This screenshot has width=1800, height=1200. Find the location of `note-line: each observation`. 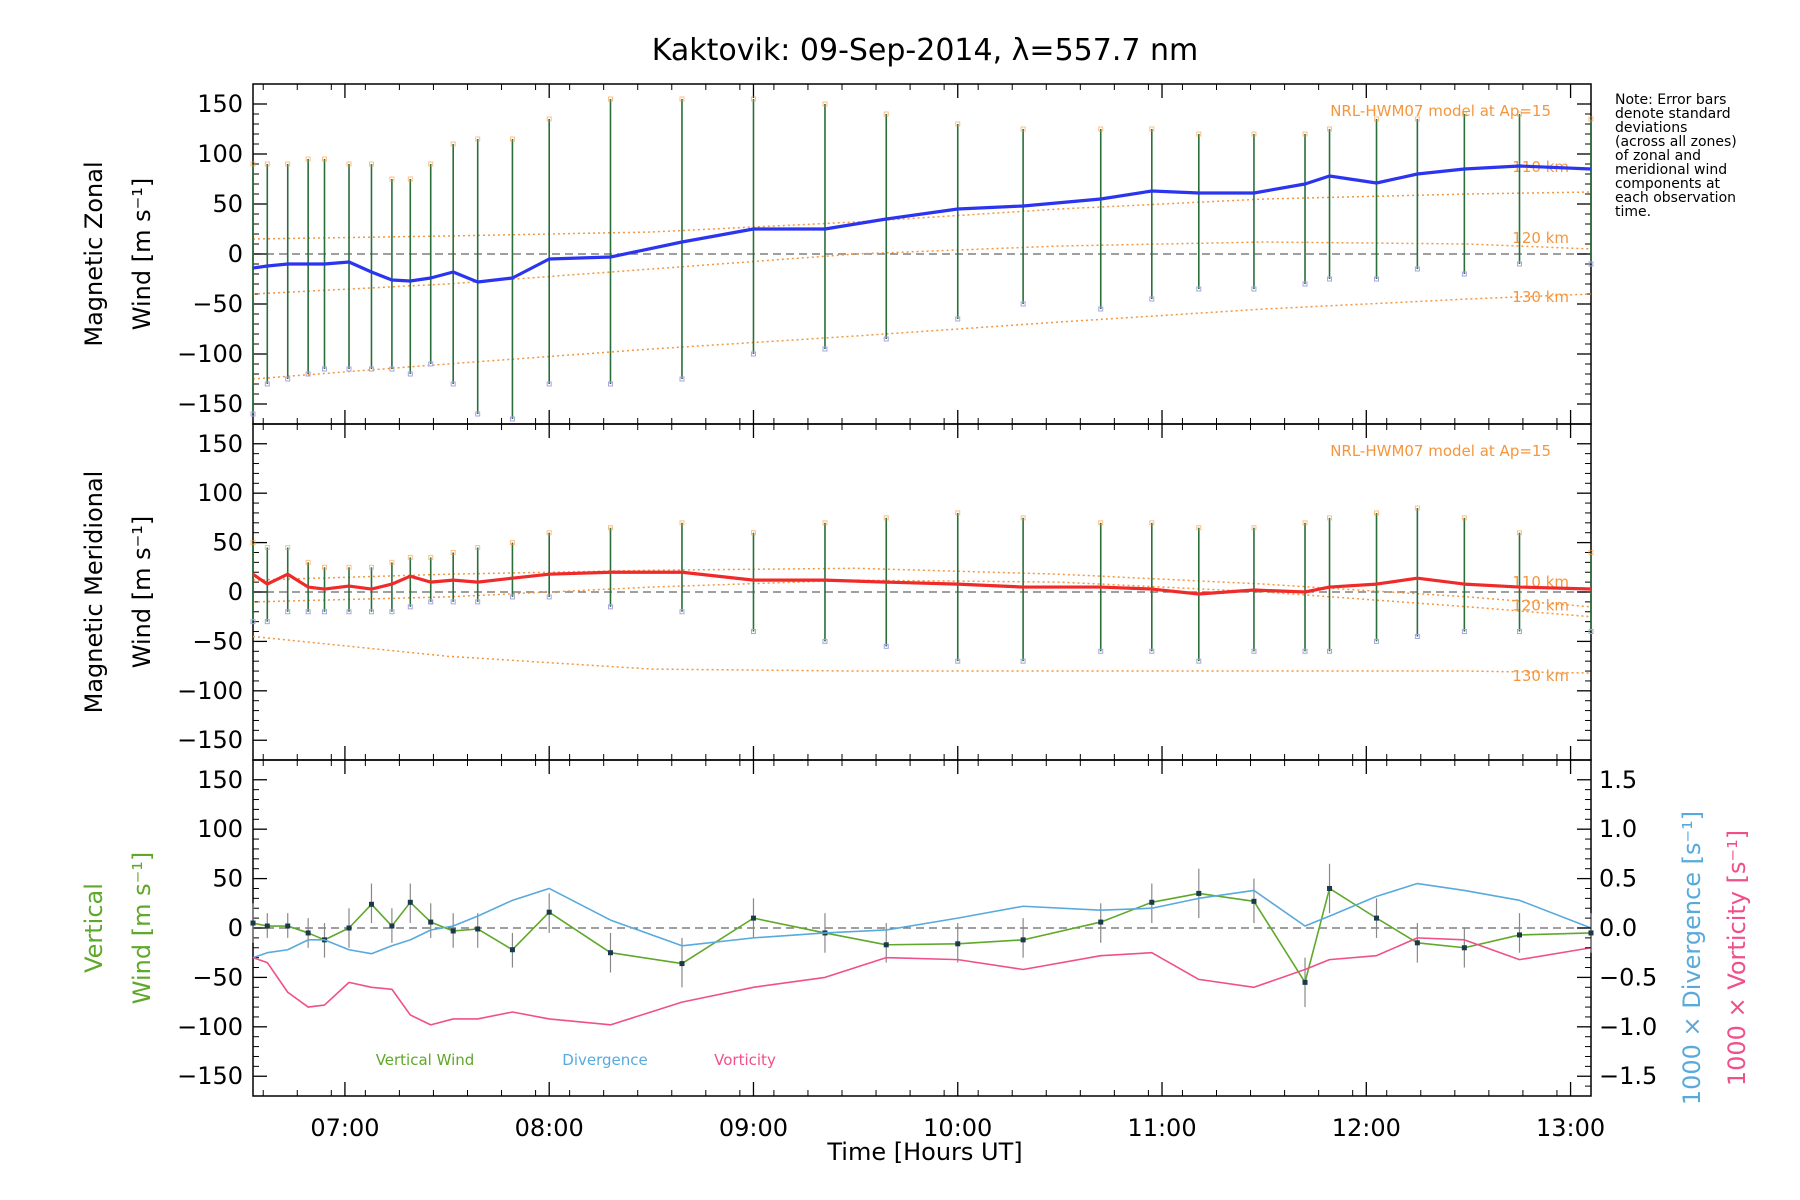

note-line: each observation is located at coordinates (1675, 198).